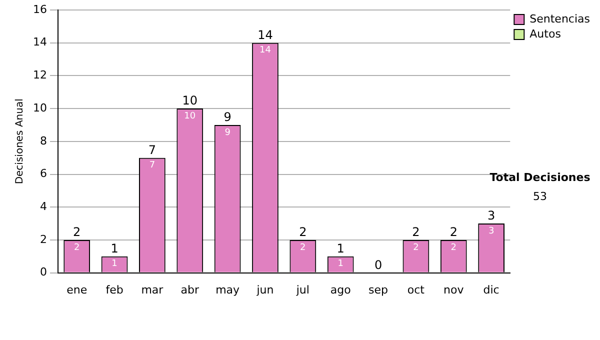 This screenshot has width=600, height=340. Describe the element at coordinates (20, 141) in the screenshot. I see `y-axis-title: Decisiones Anual` at that location.